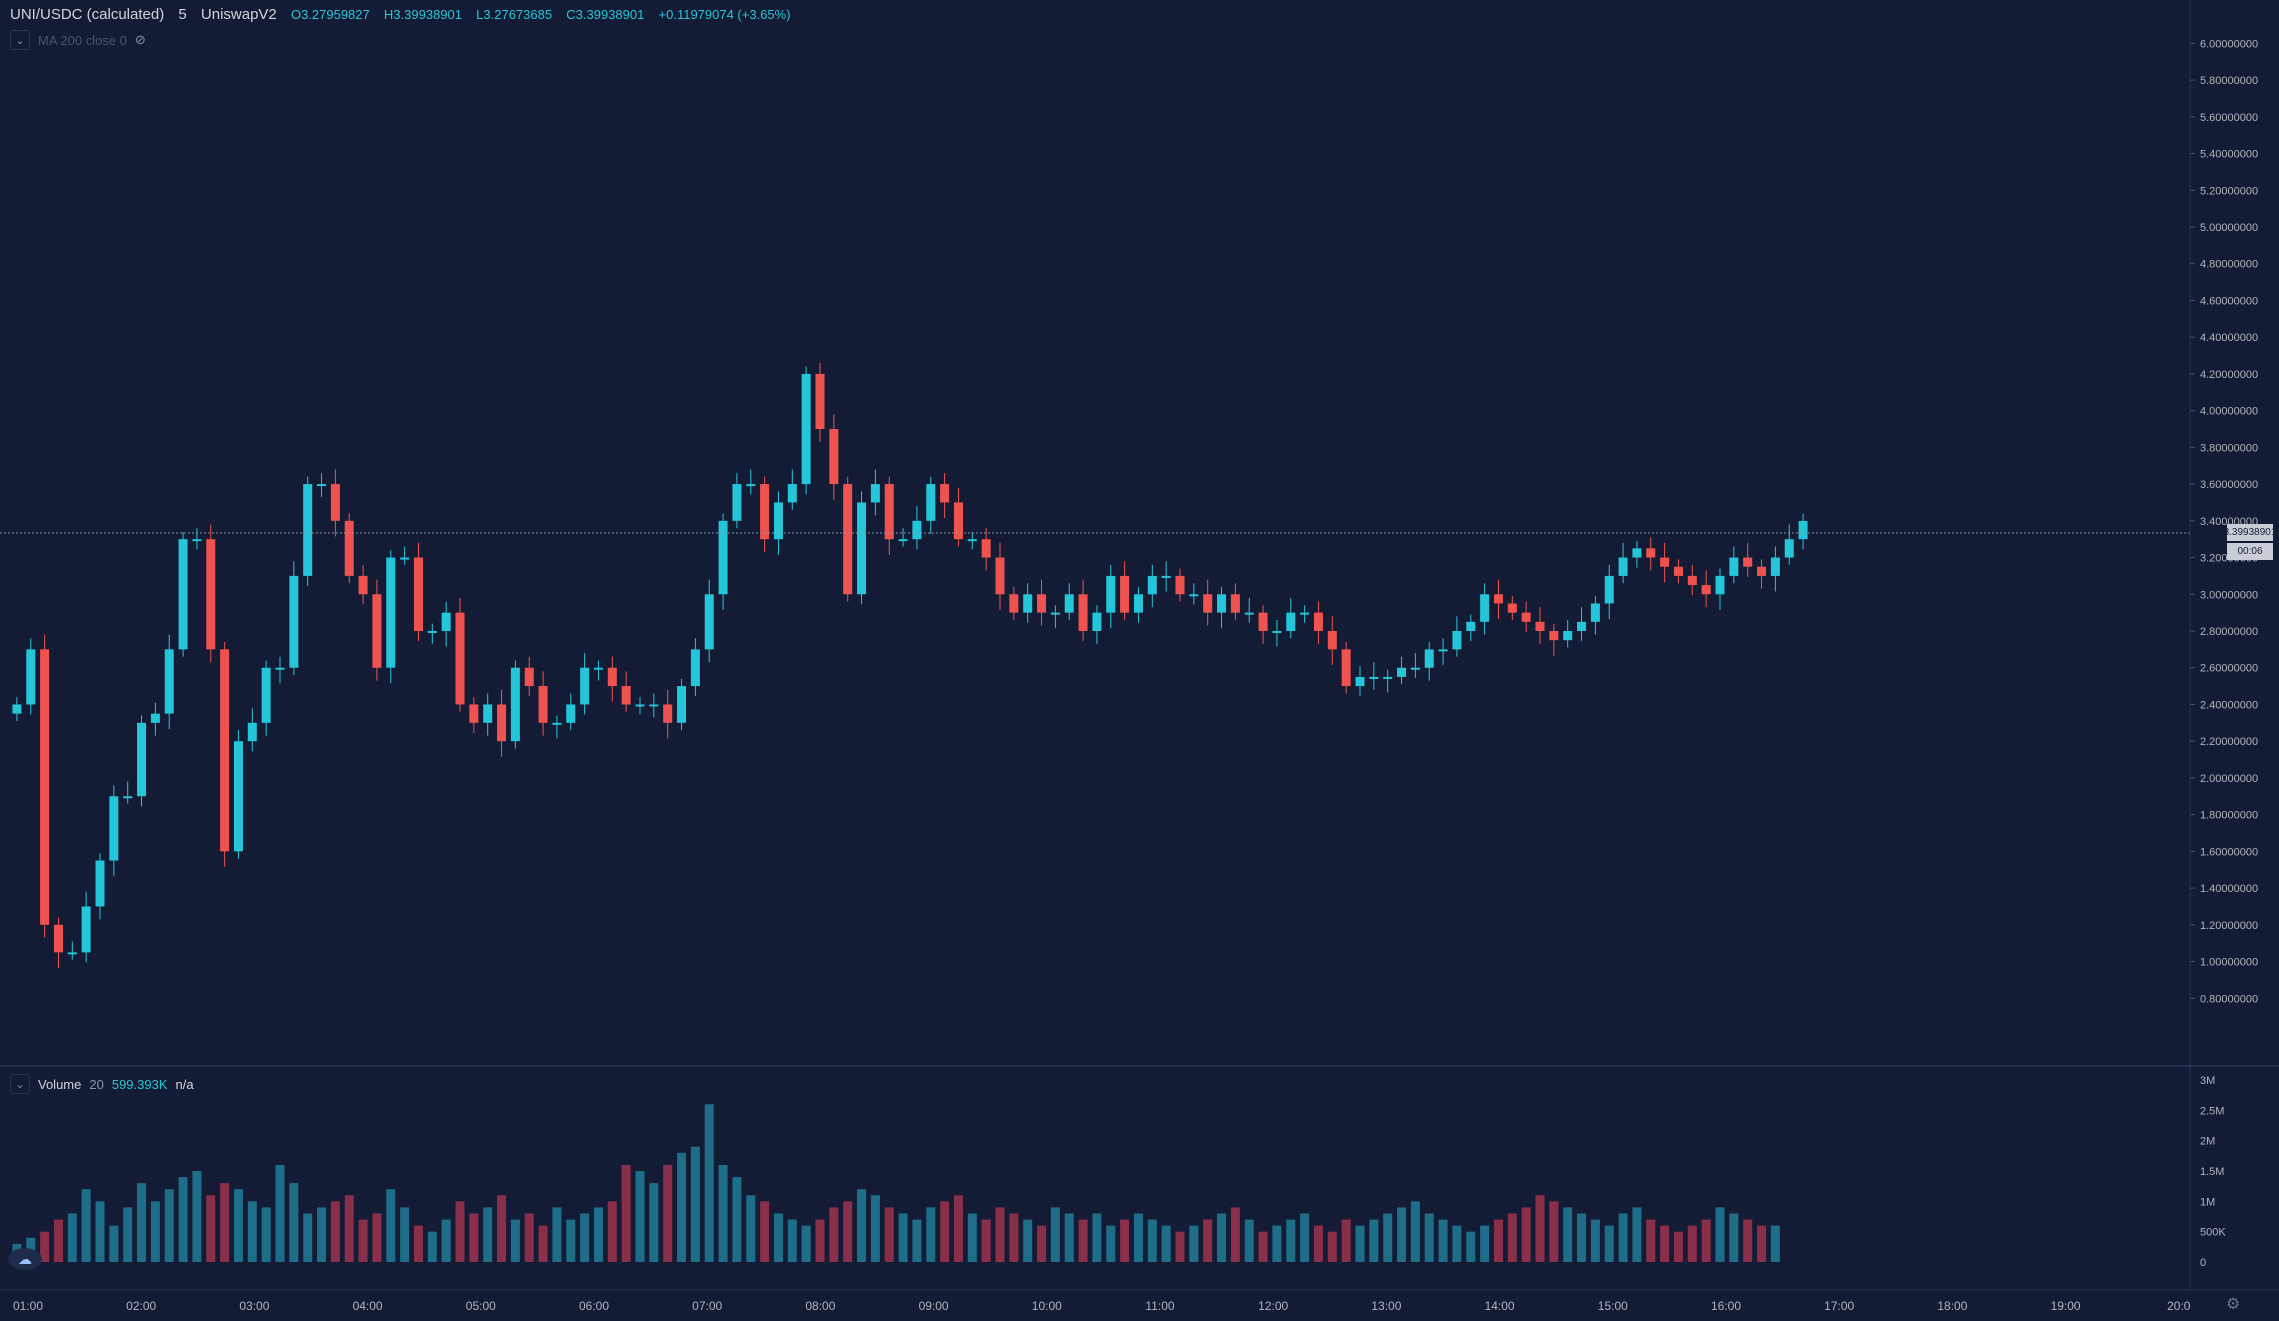 Image resolution: width=2279 pixels, height=1321 pixels. I want to click on price-axis-label: 1.40000000, so click(2229, 889).